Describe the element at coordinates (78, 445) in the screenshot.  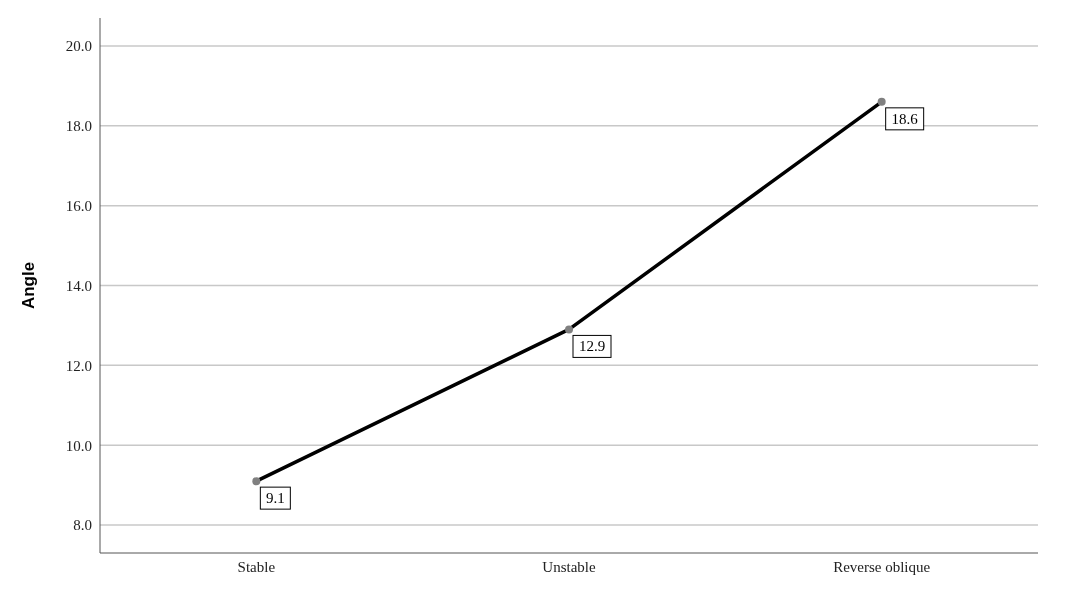
I see `y-tick-label: 10.0` at that location.